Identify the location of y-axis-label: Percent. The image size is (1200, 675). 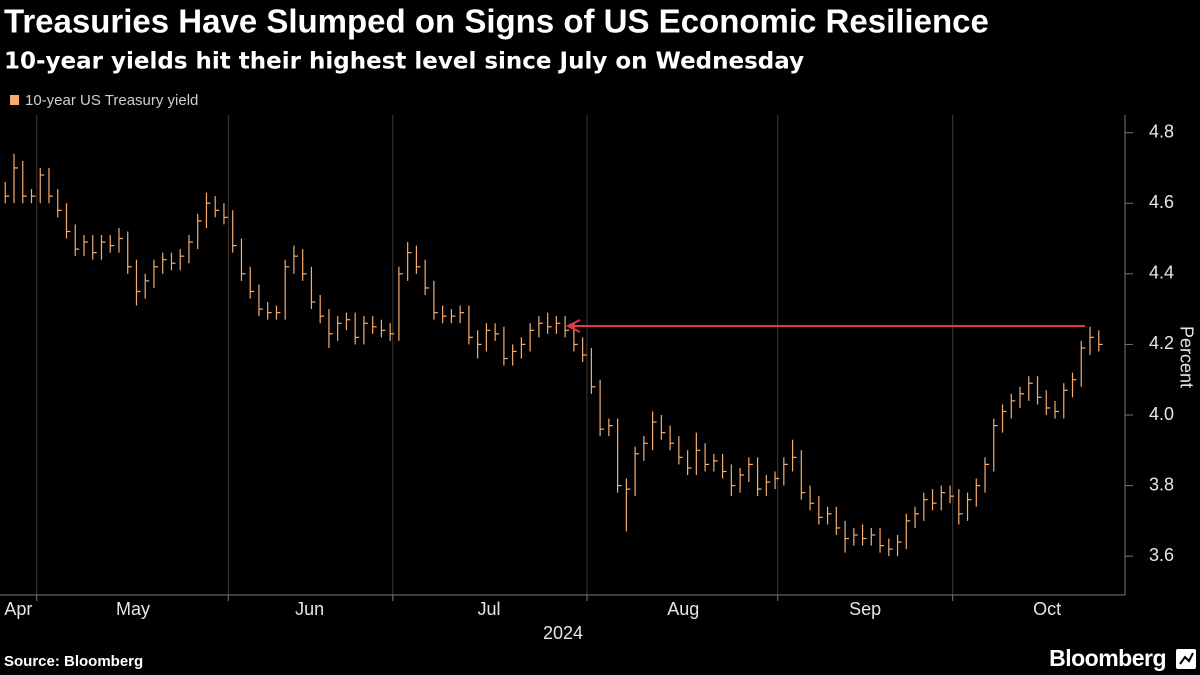
(1186, 357).